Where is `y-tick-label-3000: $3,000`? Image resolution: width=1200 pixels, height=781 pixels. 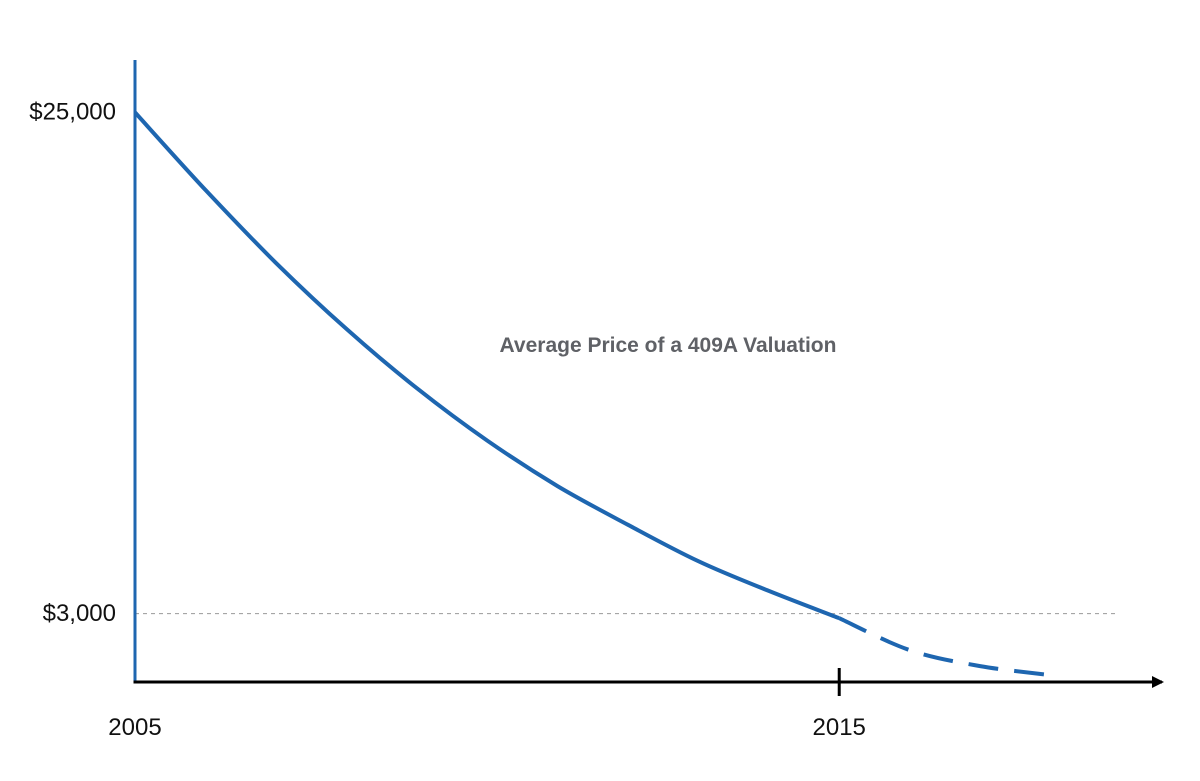 y-tick-label-3000: $3,000 is located at coordinates (79, 613).